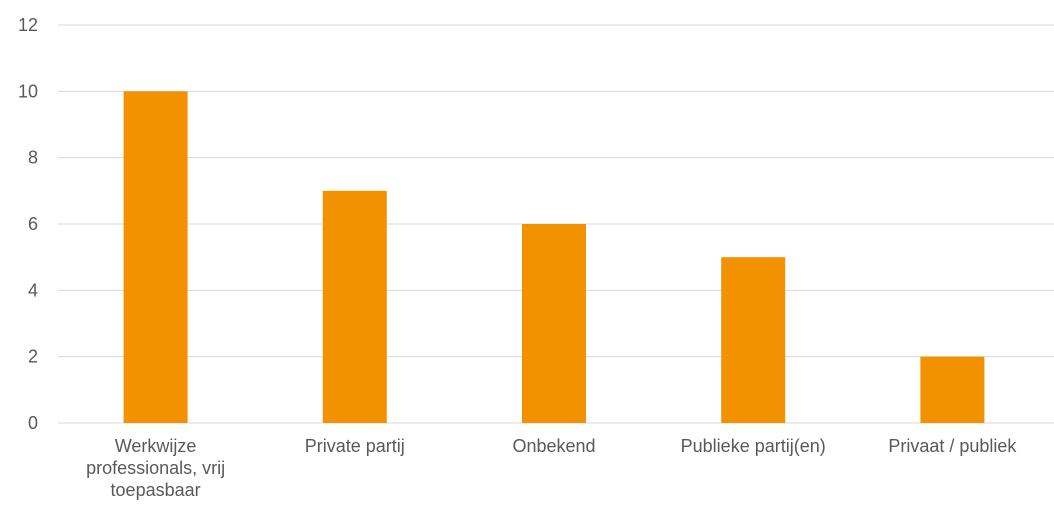  I want to click on x-category-label: Werkwijze professionals, vrij toepasbaar, so click(155, 468).